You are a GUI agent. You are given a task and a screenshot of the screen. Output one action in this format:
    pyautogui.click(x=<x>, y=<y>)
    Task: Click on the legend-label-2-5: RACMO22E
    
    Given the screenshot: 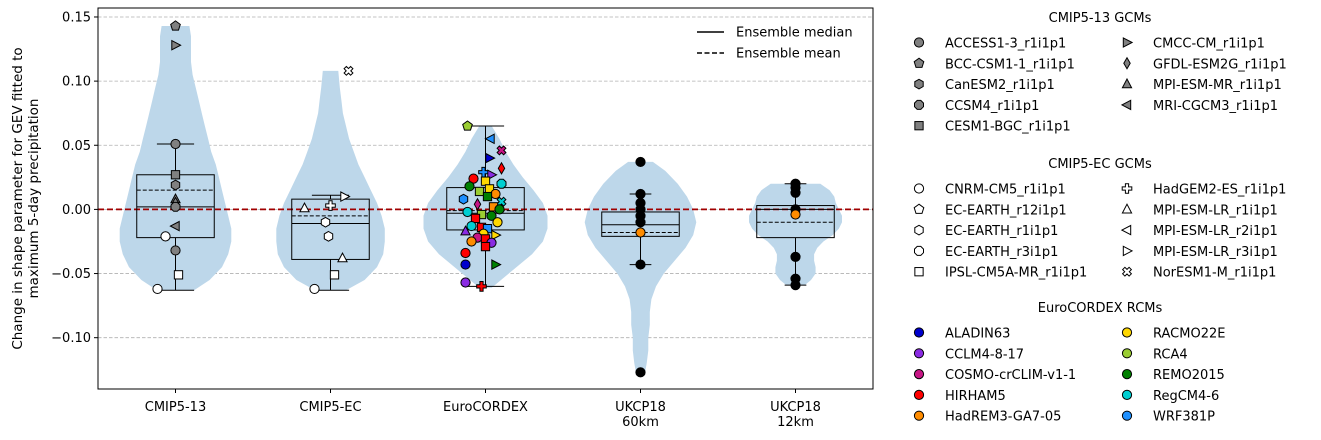 What is the action you would take?
    pyautogui.click(x=1189, y=334)
    